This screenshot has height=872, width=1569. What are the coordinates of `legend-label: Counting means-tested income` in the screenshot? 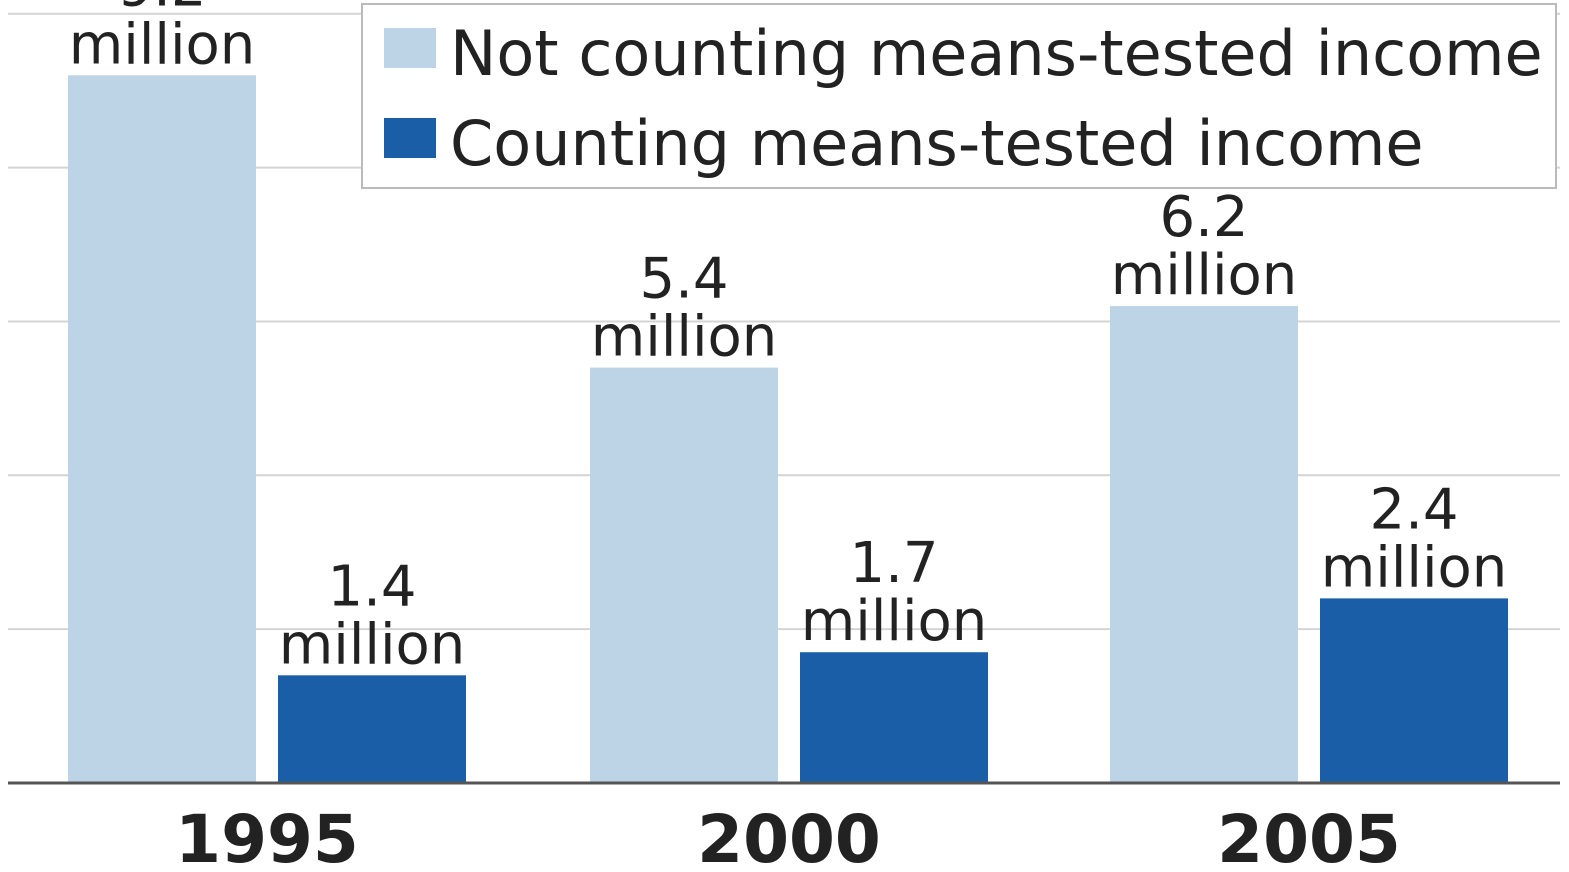 It's located at (937, 143).